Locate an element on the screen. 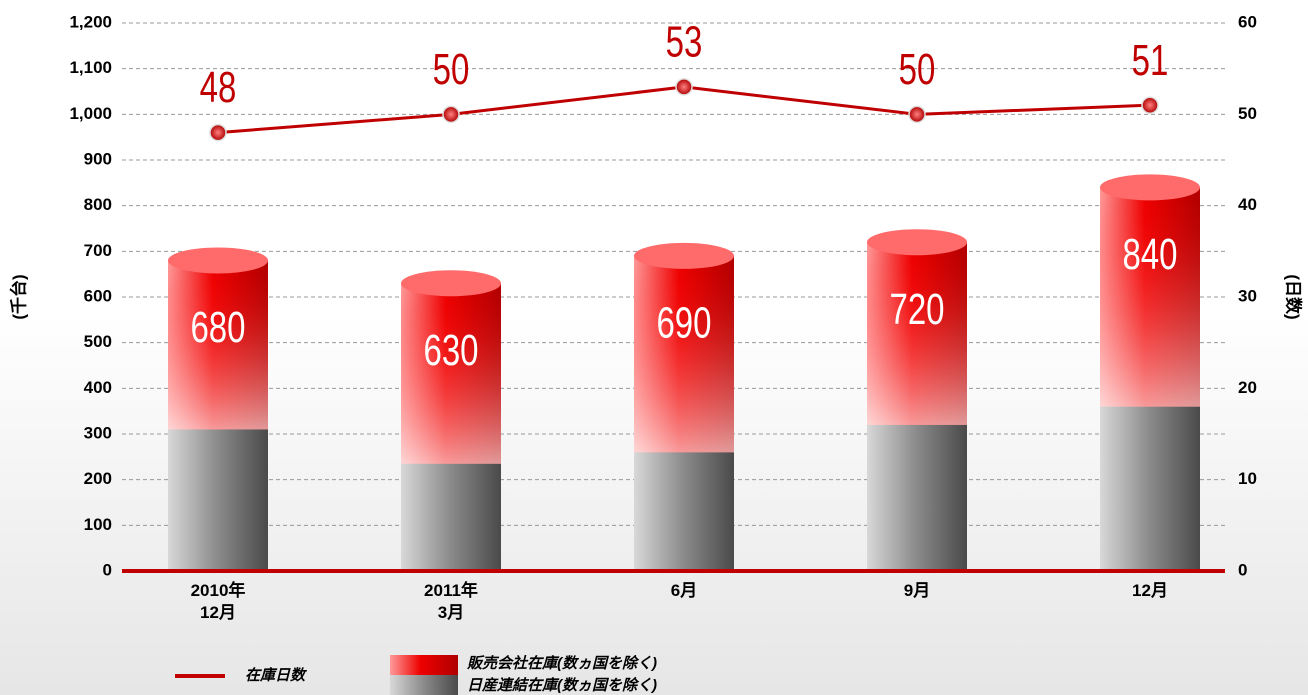  y-tick-label: 900 is located at coordinates (98, 158).